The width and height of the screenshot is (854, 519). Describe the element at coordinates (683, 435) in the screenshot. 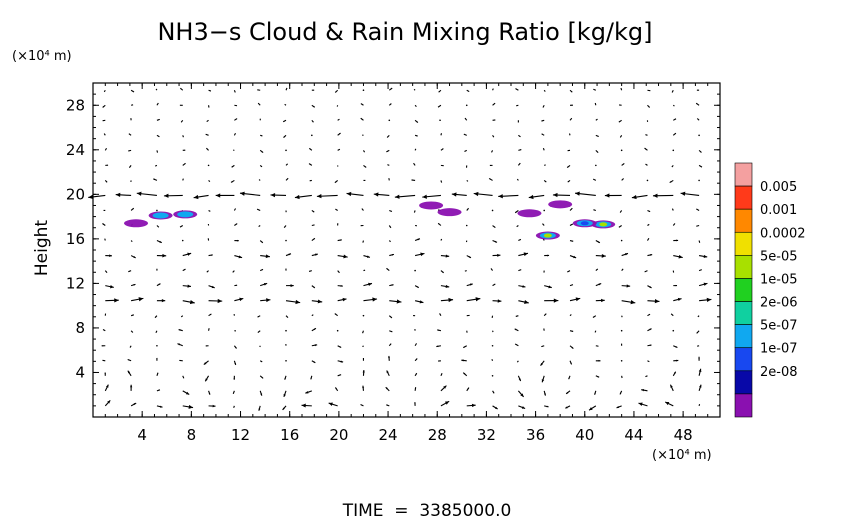

I see `x-tick-label: 48` at that location.